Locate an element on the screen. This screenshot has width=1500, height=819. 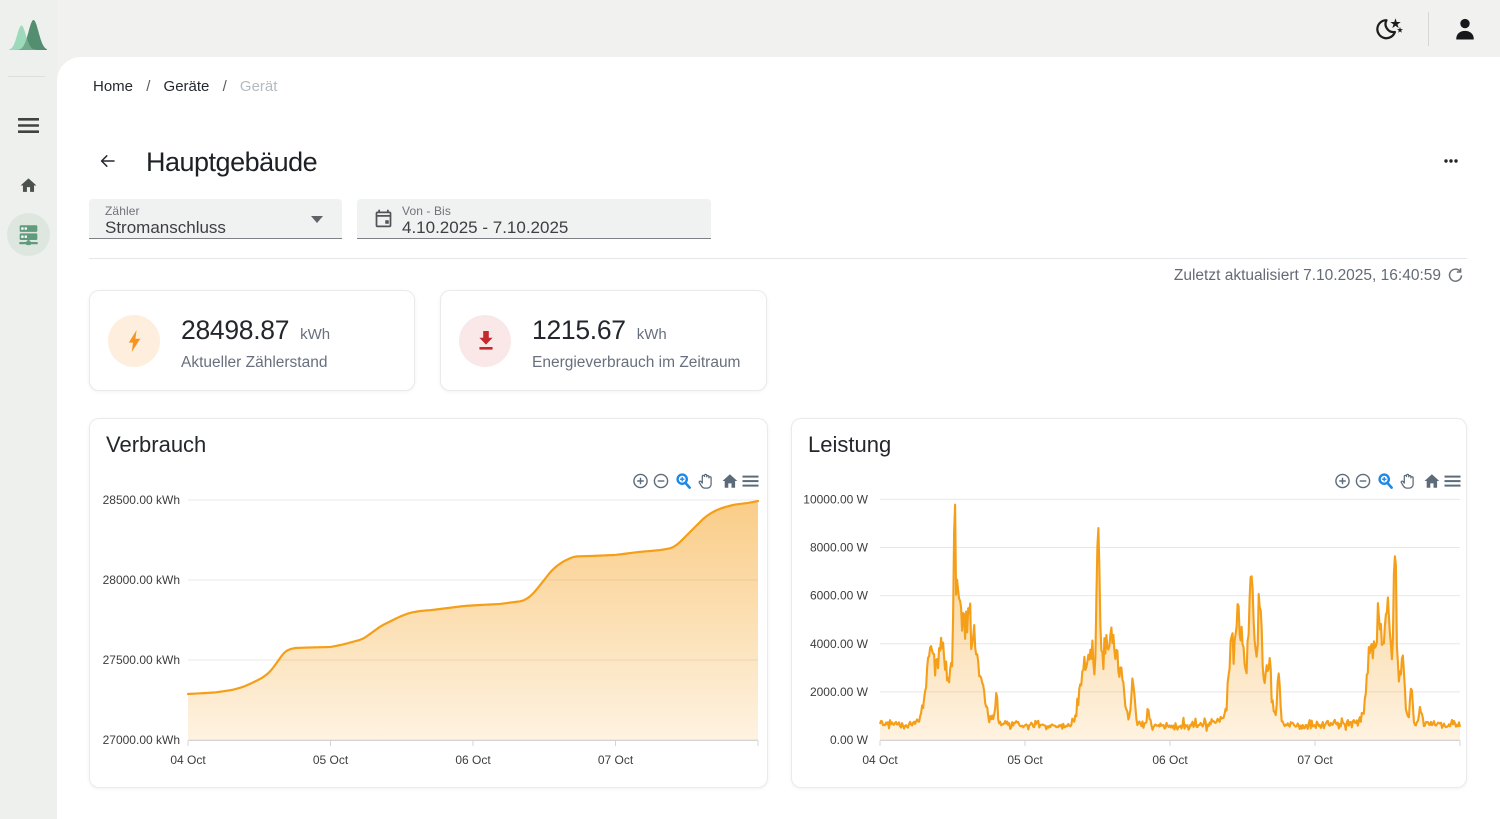
svg-text: 10000.00 W is located at coordinates (835, 499).